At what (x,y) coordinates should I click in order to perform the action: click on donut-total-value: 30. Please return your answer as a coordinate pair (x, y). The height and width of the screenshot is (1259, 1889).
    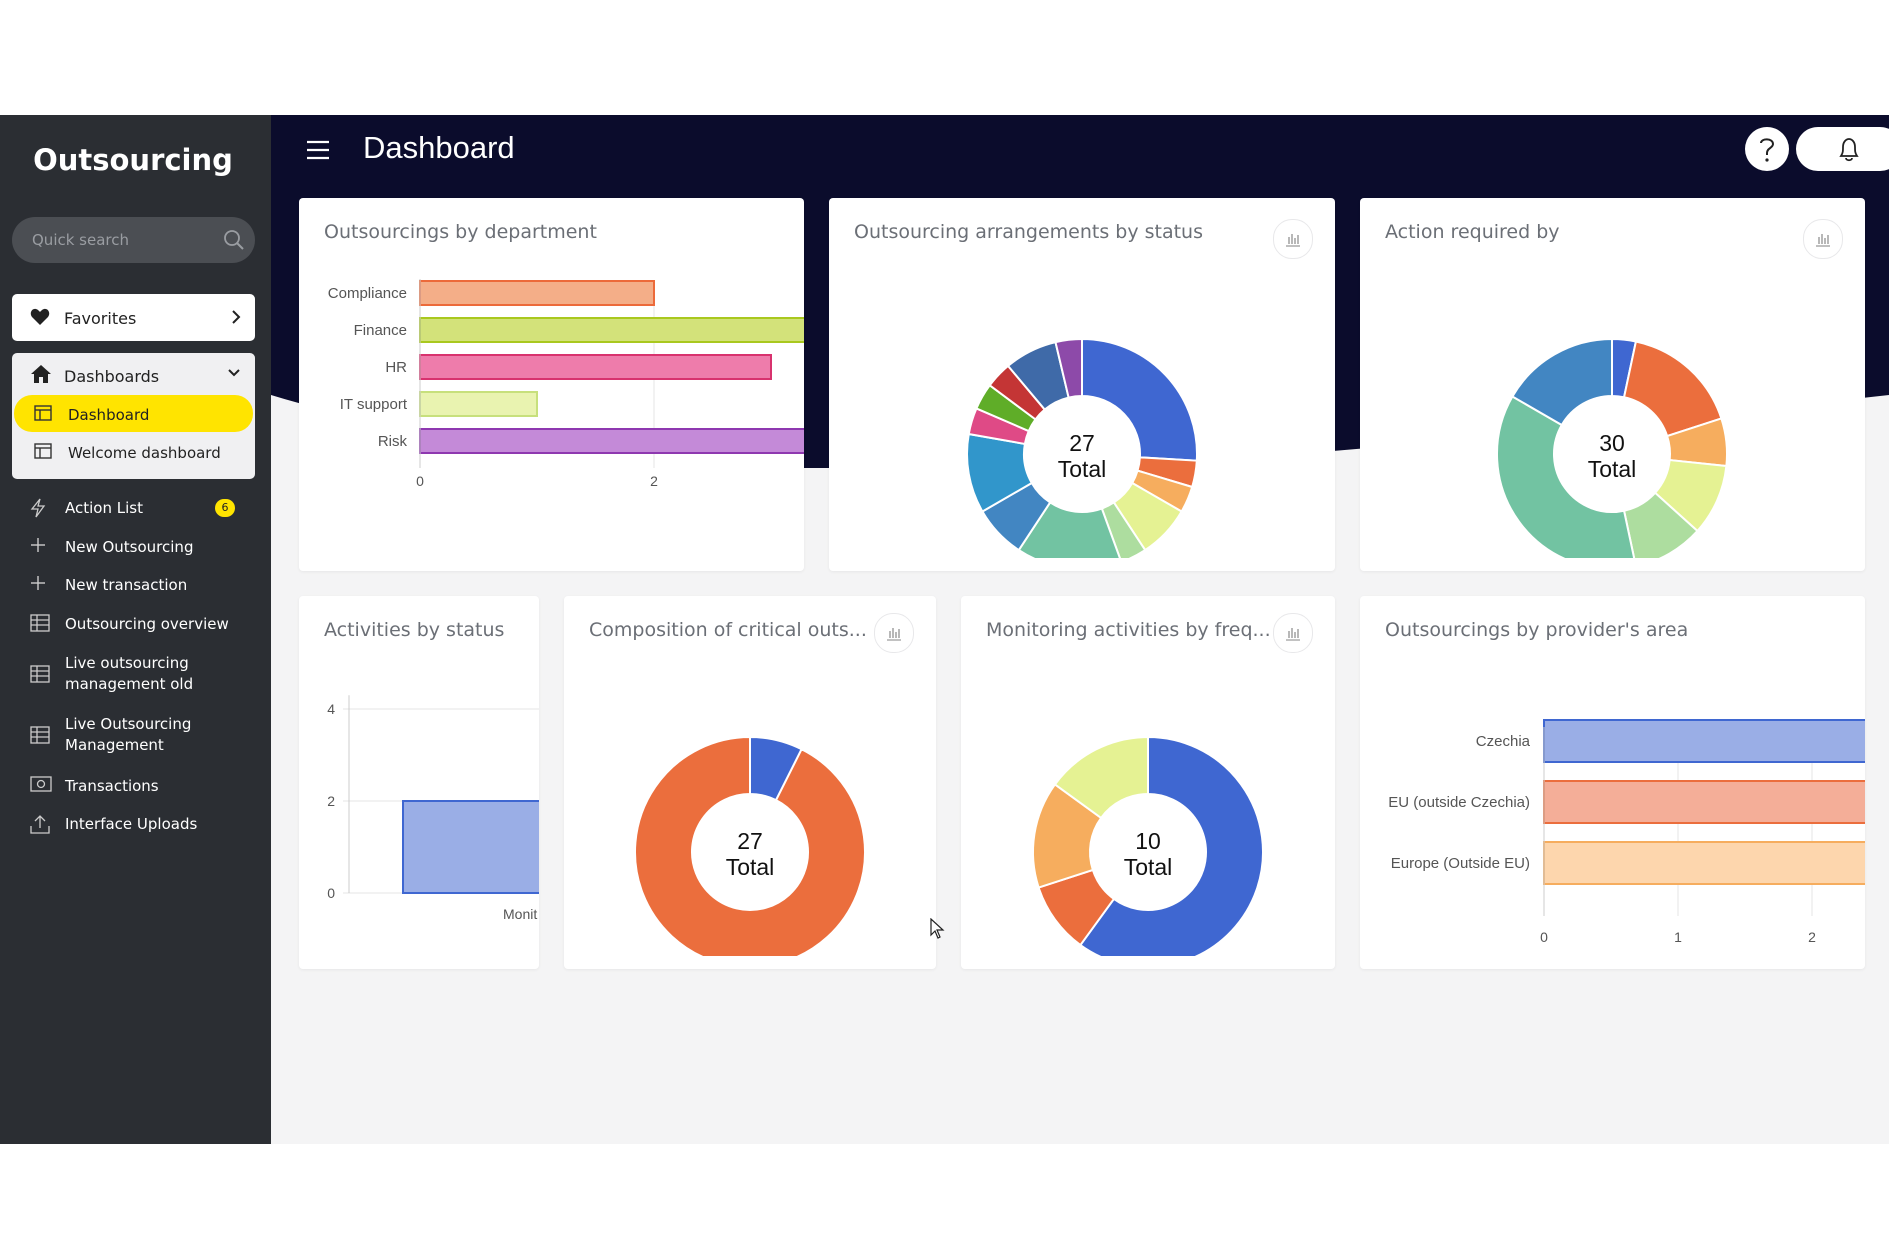
    Looking at the image, I should click on (1612, 443).